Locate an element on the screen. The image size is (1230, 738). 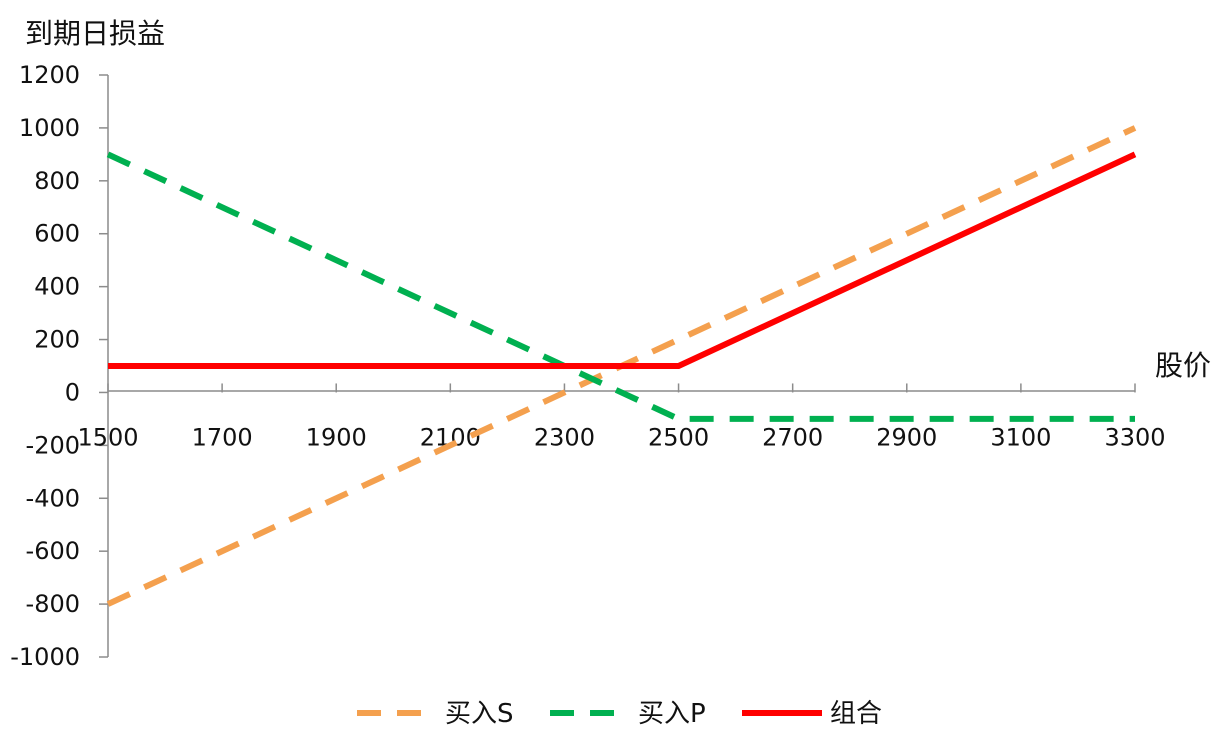
legend-label-3: 组合 is located at coordinates (856, 714).